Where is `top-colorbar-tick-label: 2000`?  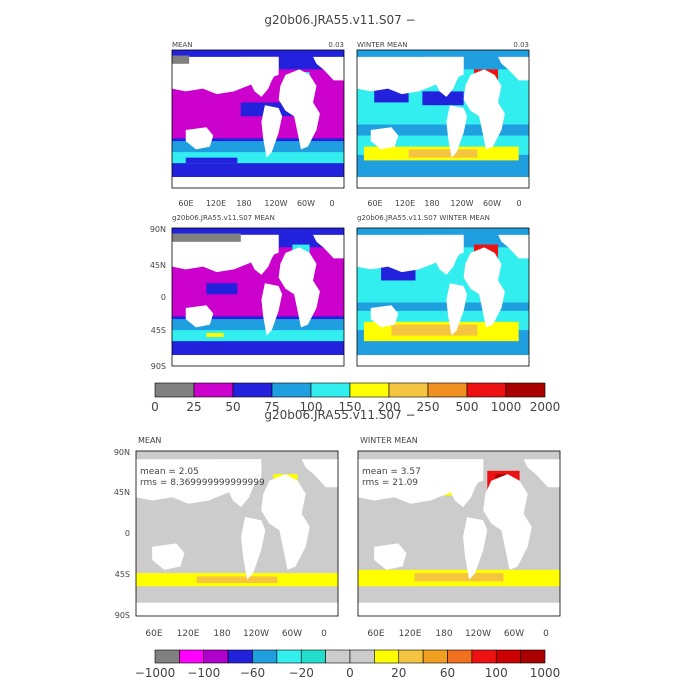 top-colorbar-tick-label: 2000 is located at coordinates (545, 407).